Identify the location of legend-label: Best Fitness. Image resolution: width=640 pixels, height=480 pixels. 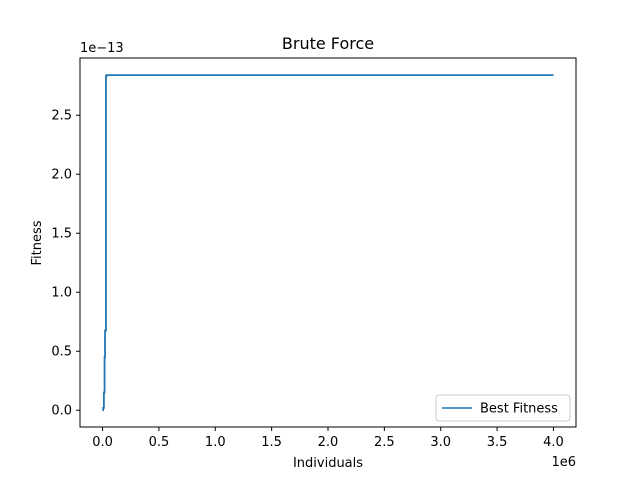
(519, 409).